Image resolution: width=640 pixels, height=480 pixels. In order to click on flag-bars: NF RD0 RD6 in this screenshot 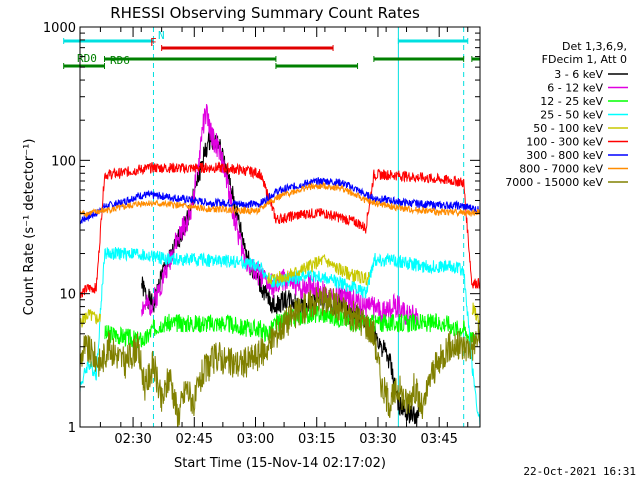, I will do `click(272, 49)`.